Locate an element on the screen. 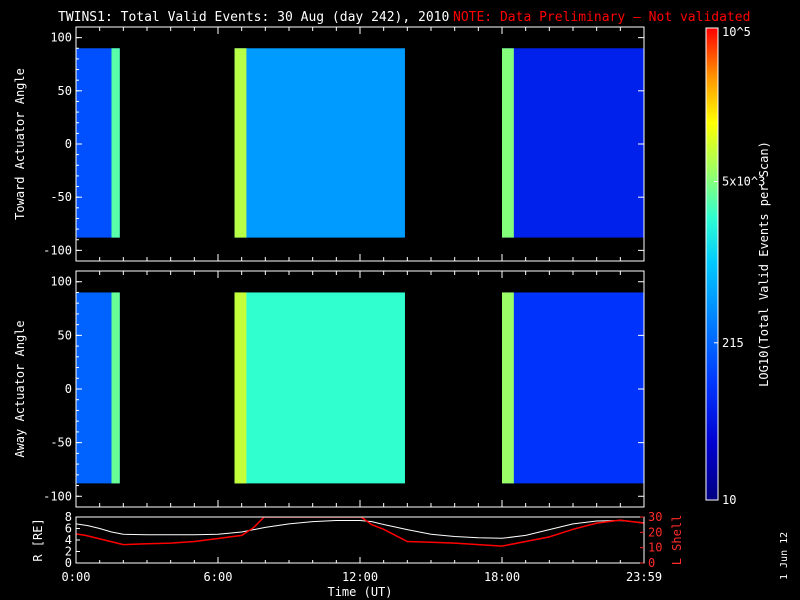 This screenshot has width=800, height=600. colorbar-tick-label: 10 is located at coordinates (729, 500).